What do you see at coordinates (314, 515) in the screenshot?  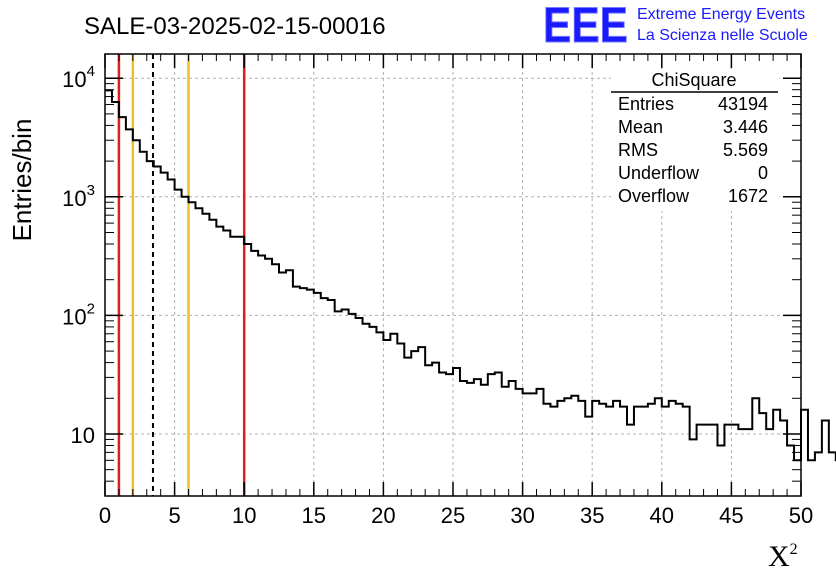 I see `x-tick-label: 15` at bounding box center [314, 515].